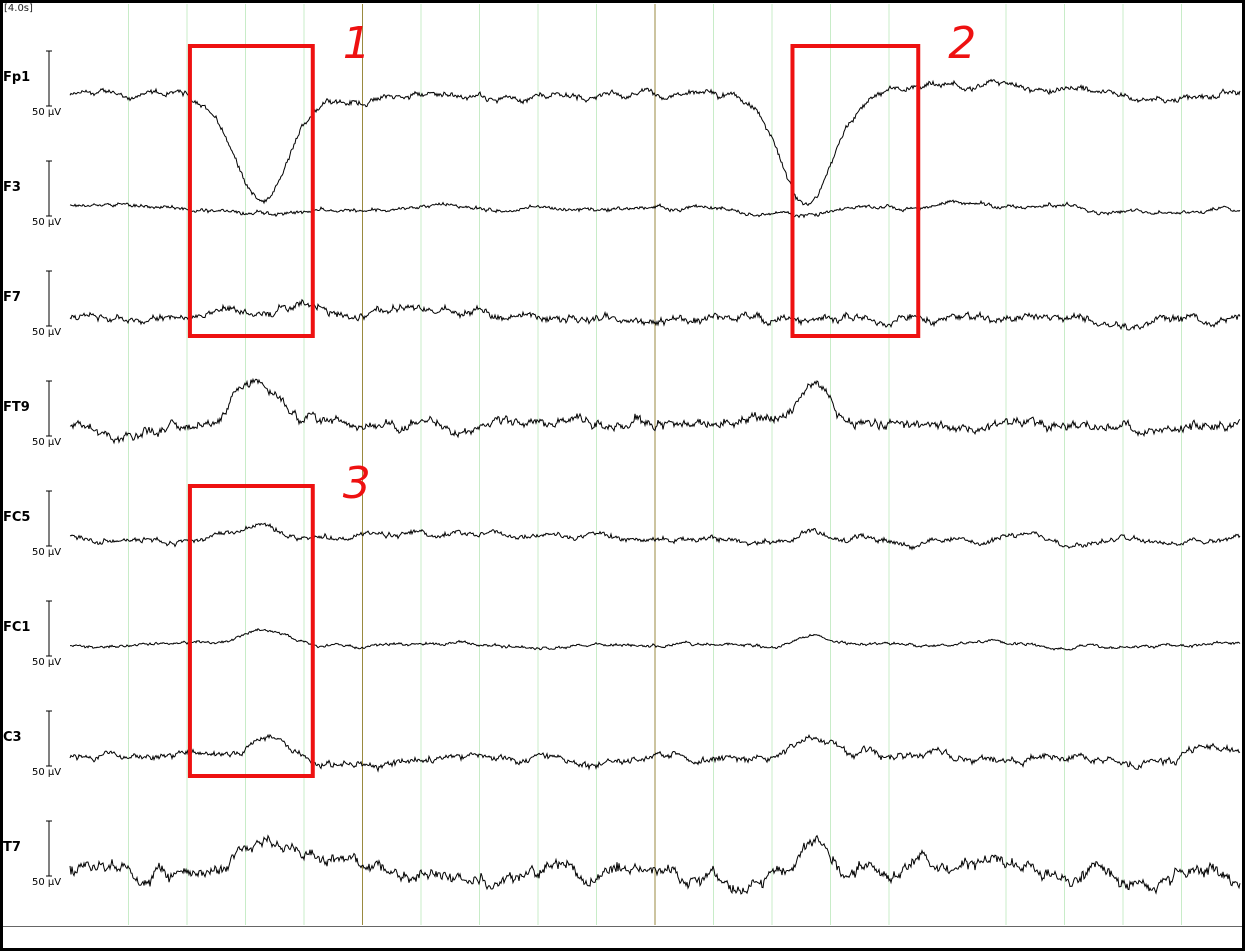 The width and height of the screenshot is (1245, 951). Describe the element at coordinates (622, 926) in the screenshot. I see `scrollbar-track` at that location.